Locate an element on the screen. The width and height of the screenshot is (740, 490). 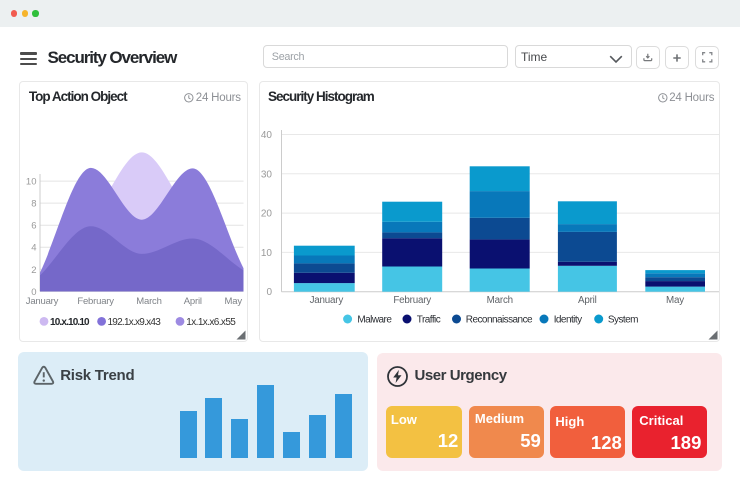
svg-text: Reconnaissance is located at coordinates (499, 320).